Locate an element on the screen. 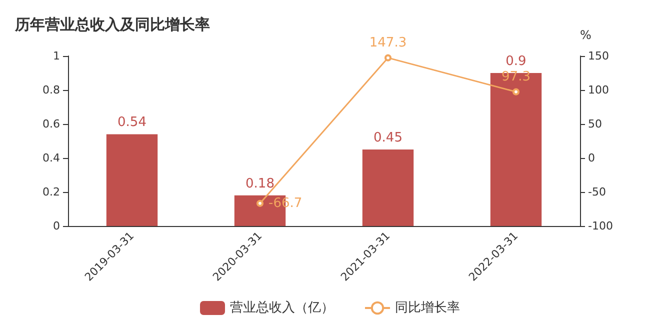 The width and height of the screenshot is (660, 330). data-label: 0.9 is located at coordinates (516, 61).